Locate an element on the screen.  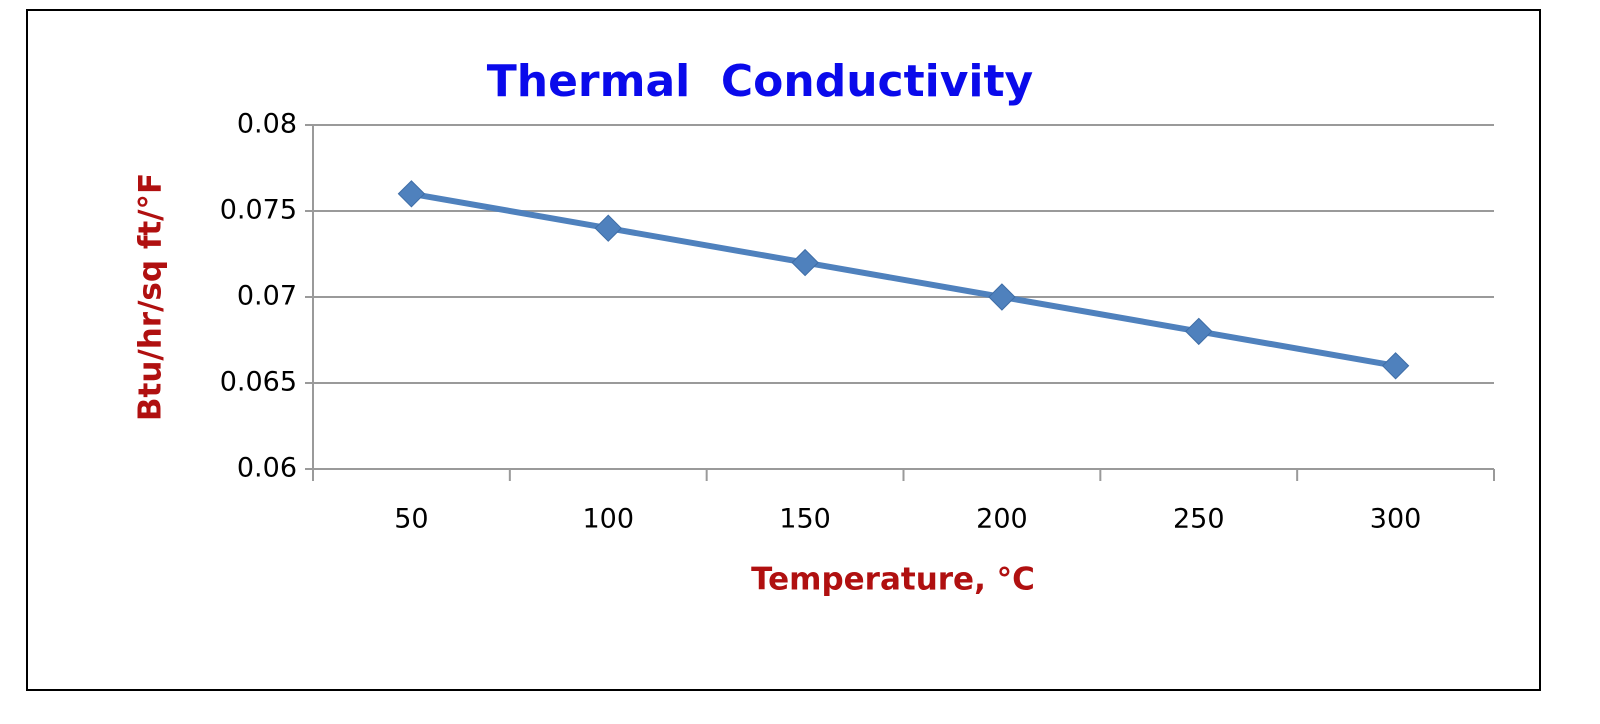
x-tick-label: 250 is located at coordinates (1199, 519).